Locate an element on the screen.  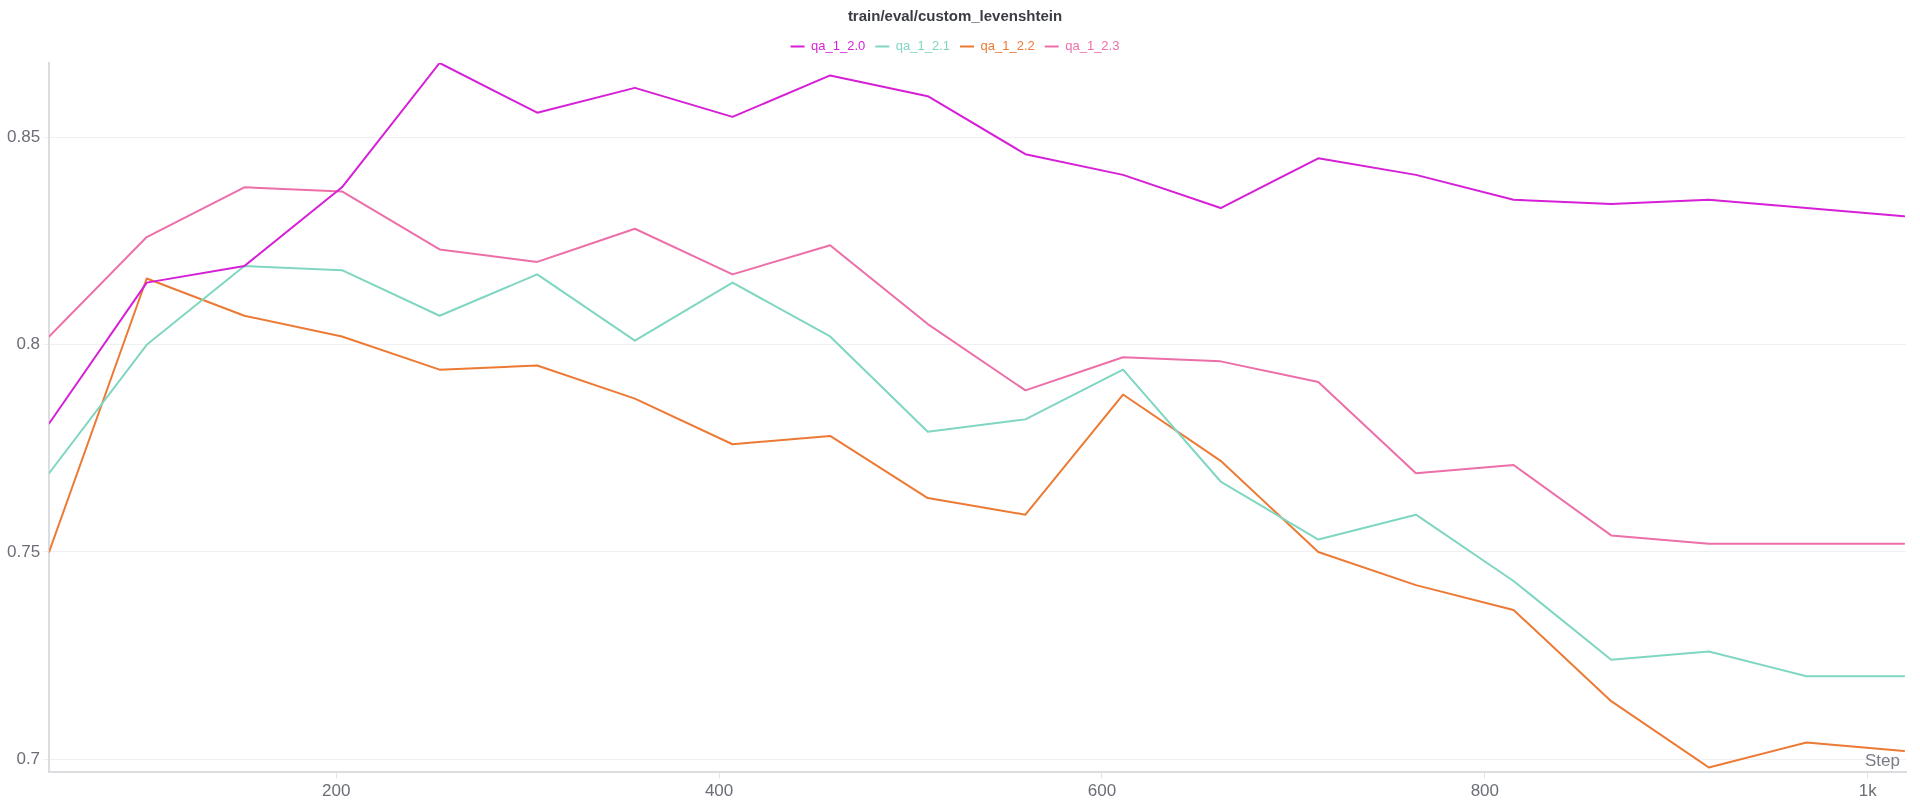
legend-label: qa_1_2.3 is located at coordinates (1092, 46).